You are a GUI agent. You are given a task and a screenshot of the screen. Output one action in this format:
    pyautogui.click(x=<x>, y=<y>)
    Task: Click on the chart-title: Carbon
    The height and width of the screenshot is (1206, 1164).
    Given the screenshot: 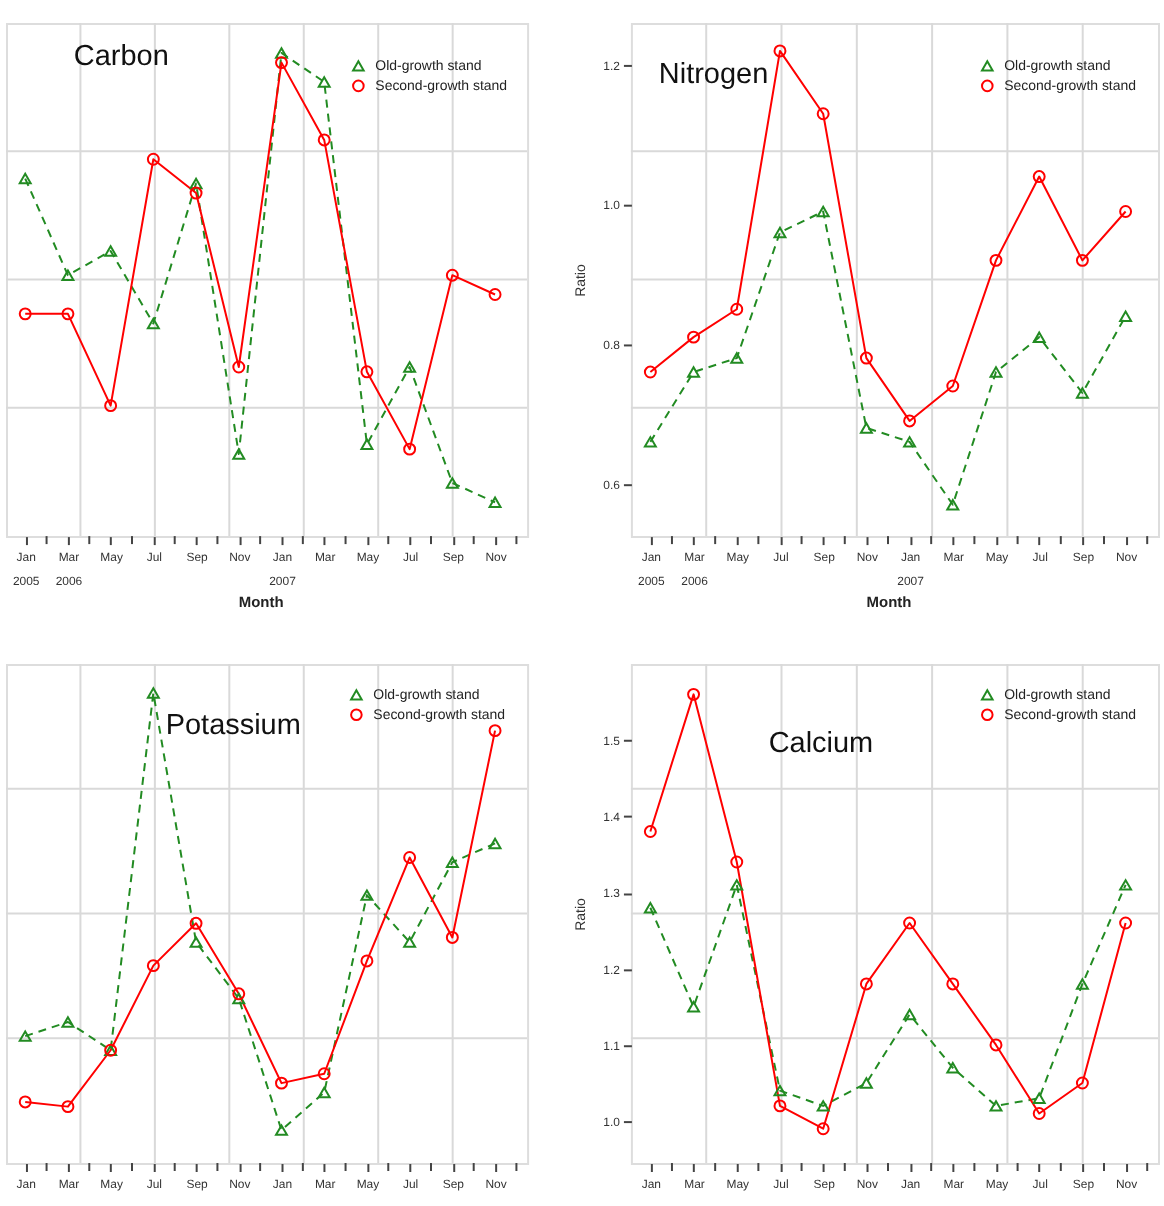 What is the action you would take?
    pyautogui.click(x=121, y=56)
    